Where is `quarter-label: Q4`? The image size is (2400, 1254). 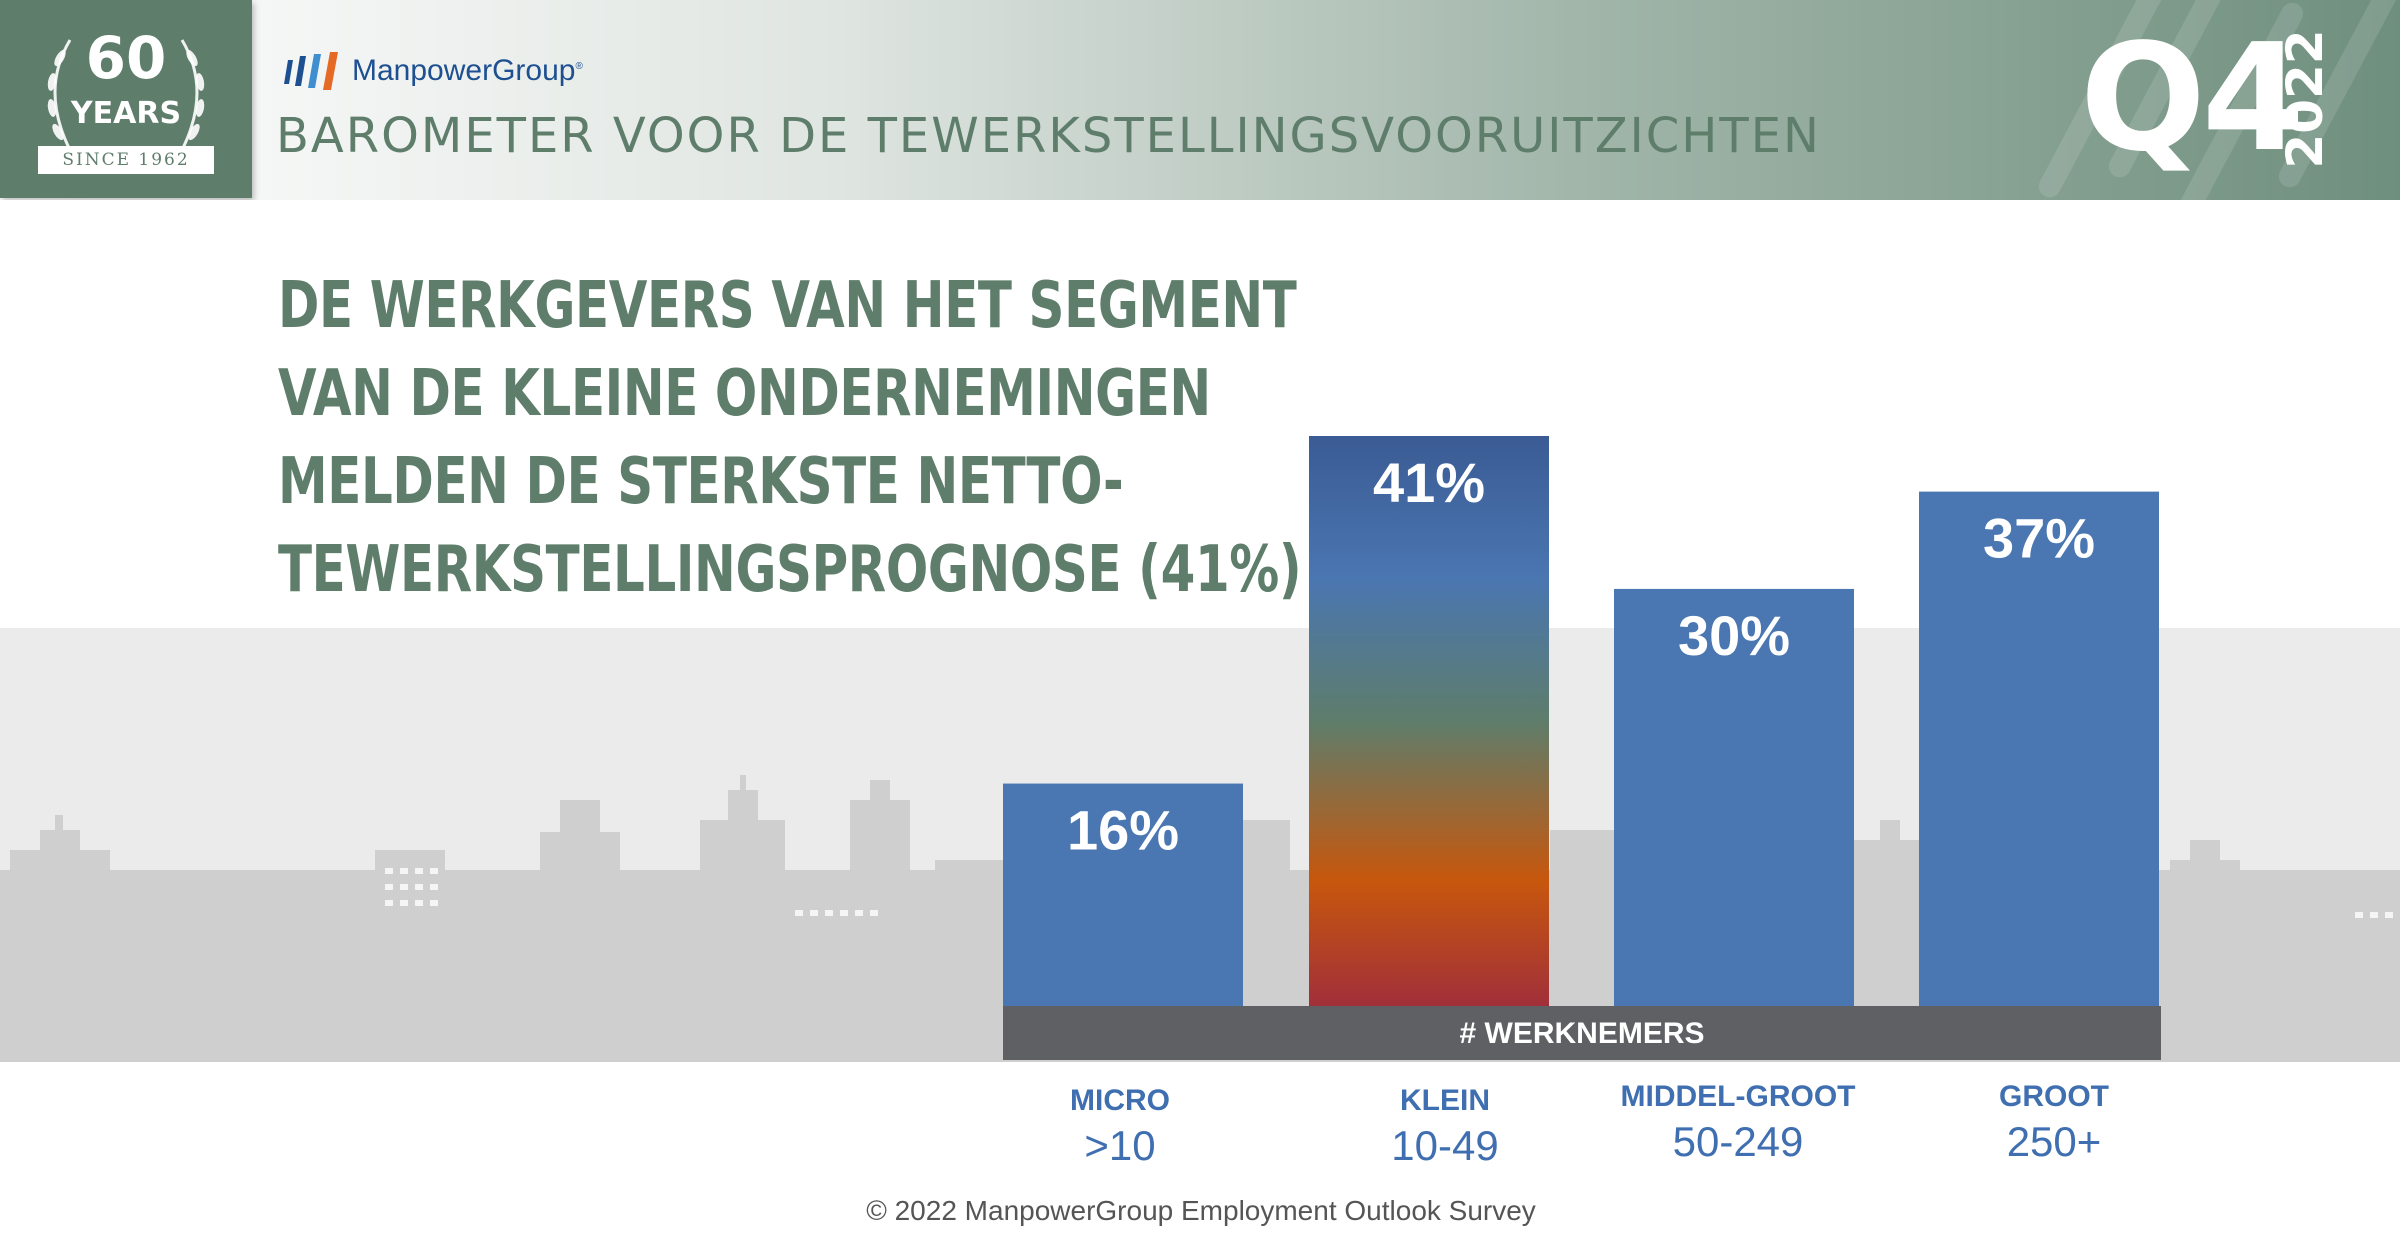 quarter-label: Q4 is located at coordinates (2192, 98).